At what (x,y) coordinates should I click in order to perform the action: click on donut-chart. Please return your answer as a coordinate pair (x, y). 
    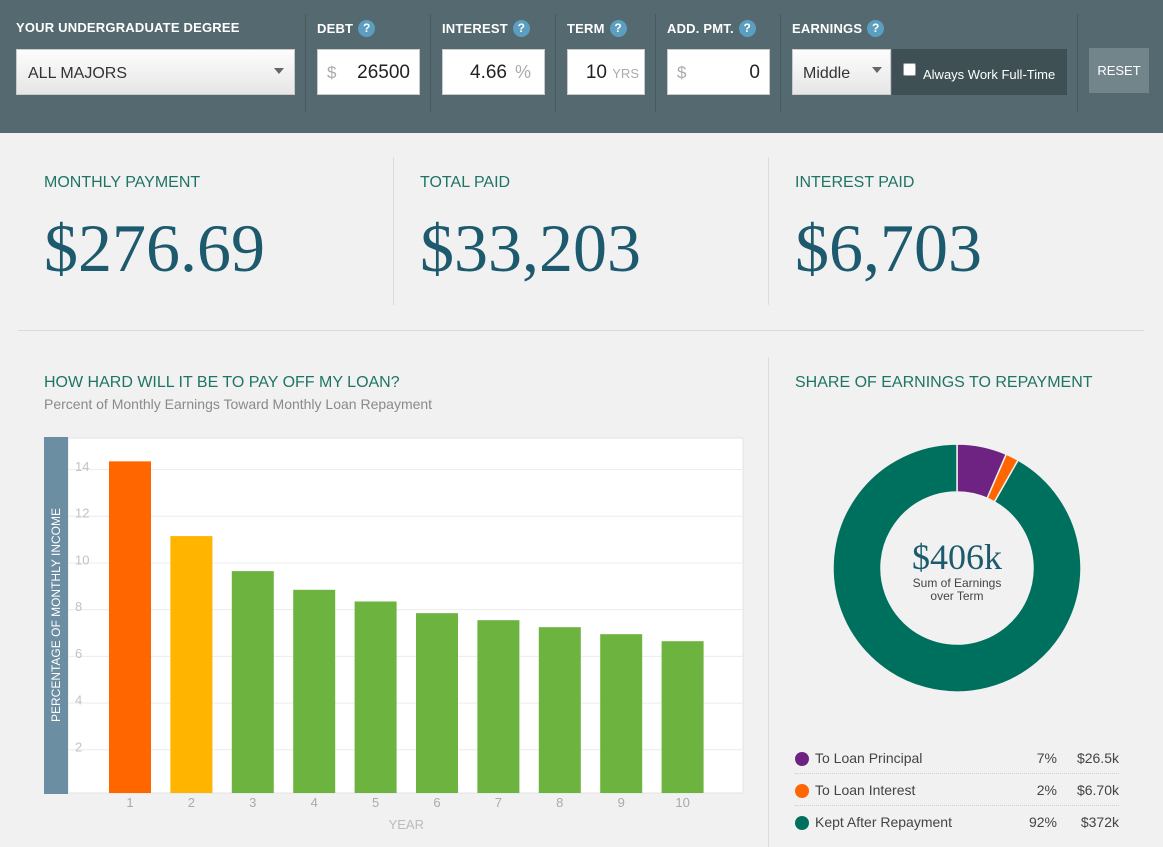
    Looking at the image, I should click on (957, 568).